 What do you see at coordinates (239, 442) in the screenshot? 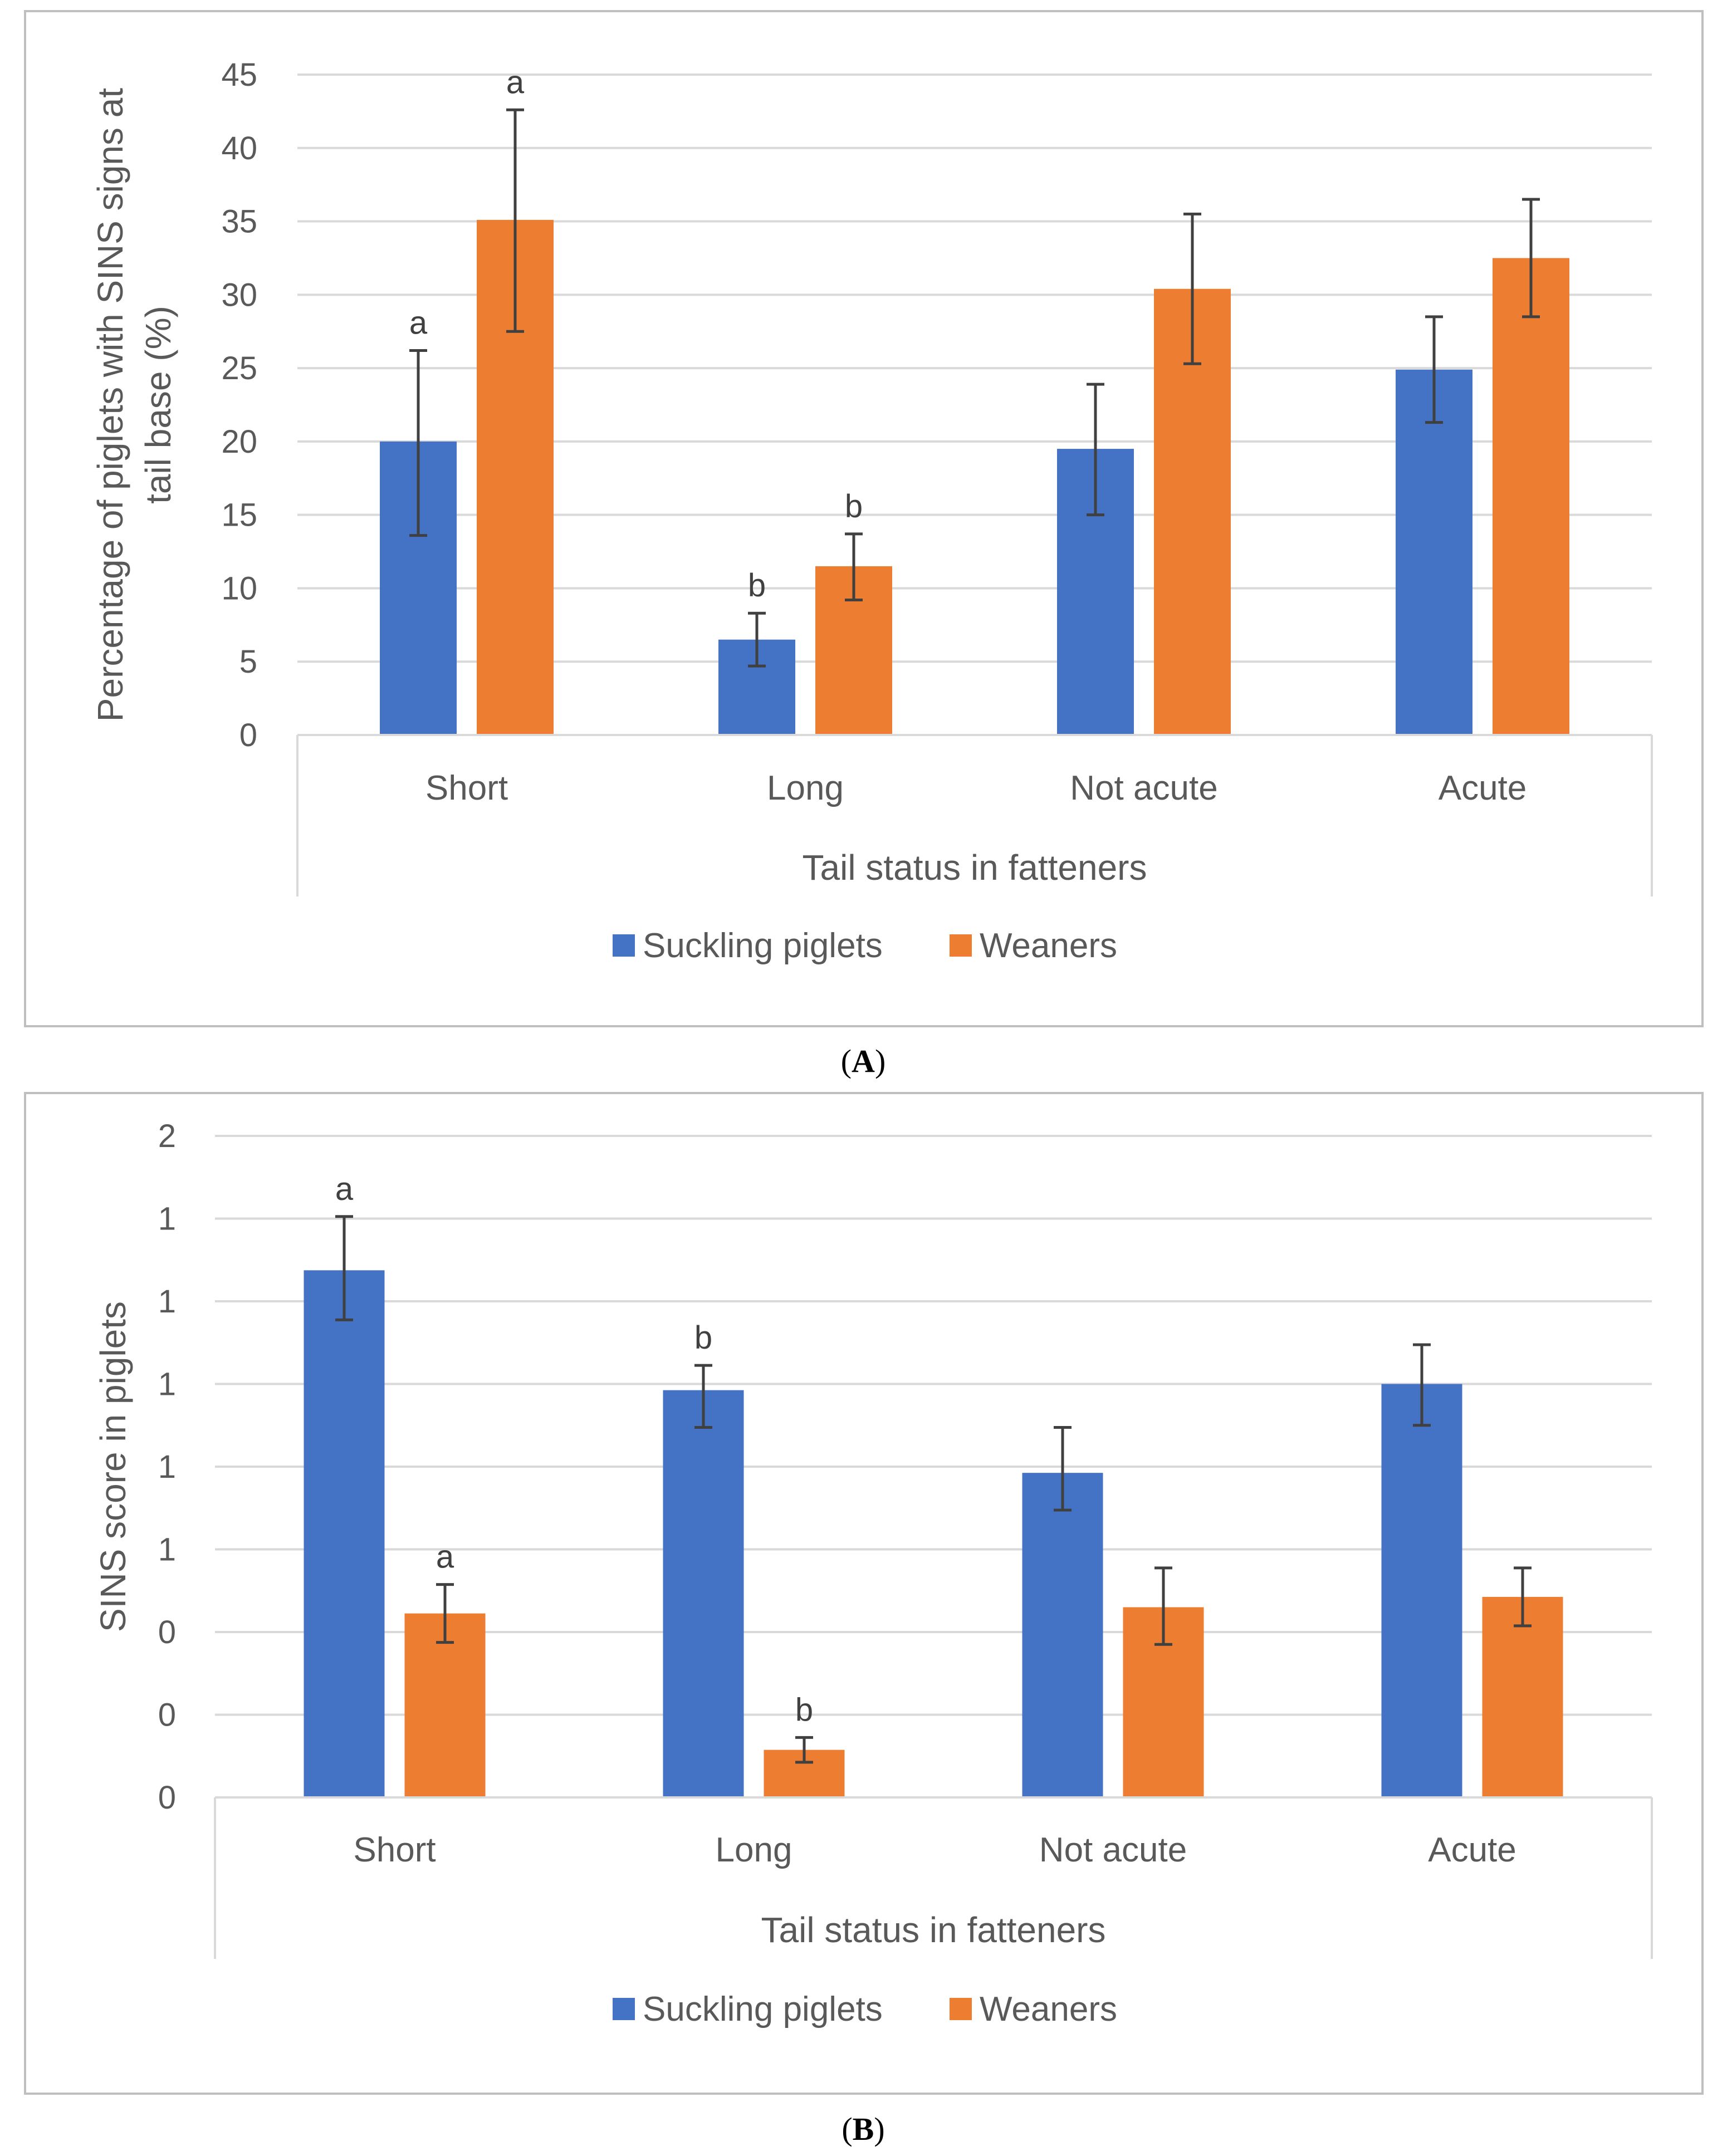
I see `y-tick-label: 20` at bounding box center [239, 442].